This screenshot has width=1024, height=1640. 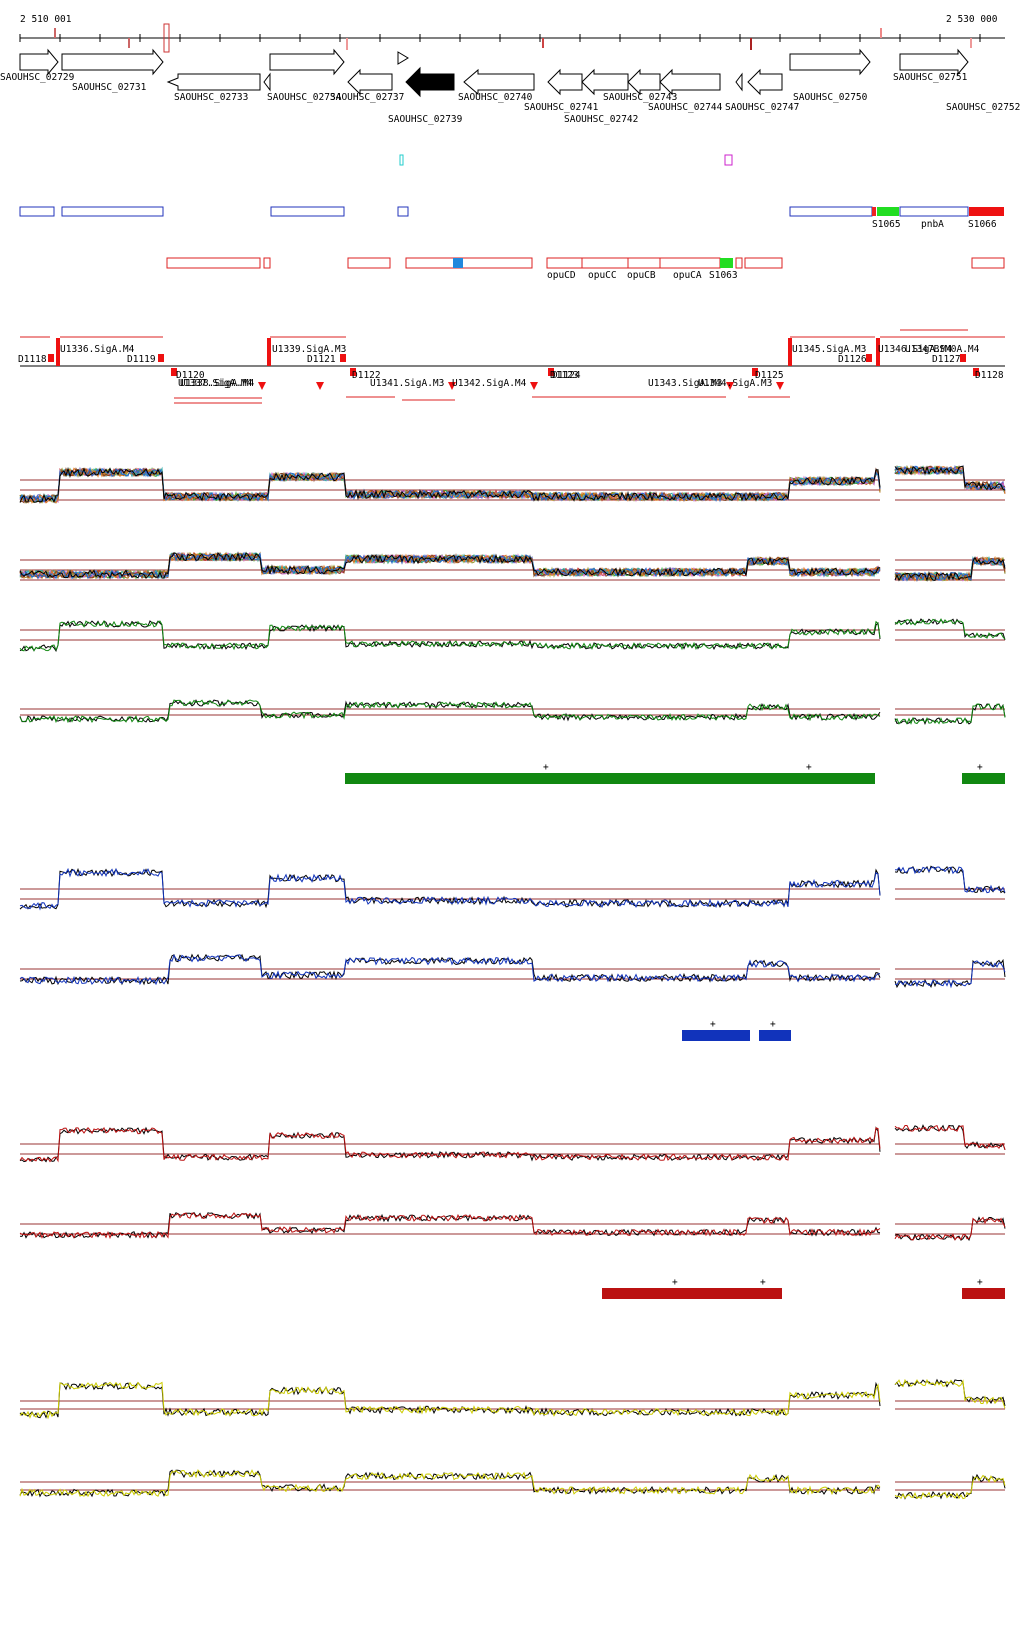 What do you see at coordinates (687, 275) in the screenshot?
I see `feature-label: opuCA` at bounding box center [687, 275].